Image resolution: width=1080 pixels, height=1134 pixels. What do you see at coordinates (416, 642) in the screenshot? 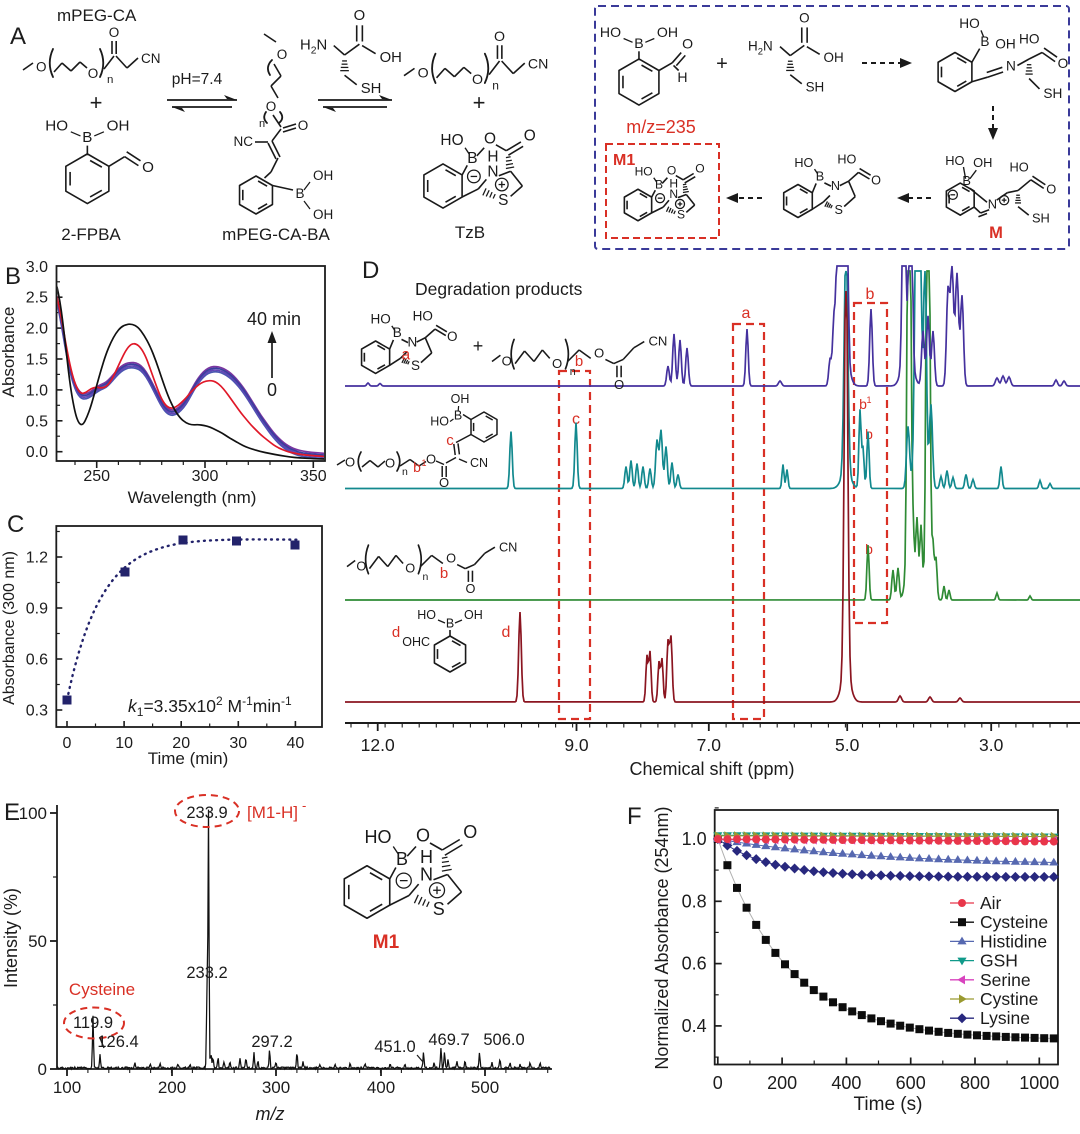
I see `svg-text: OHC` at bounding box center [416, 642].